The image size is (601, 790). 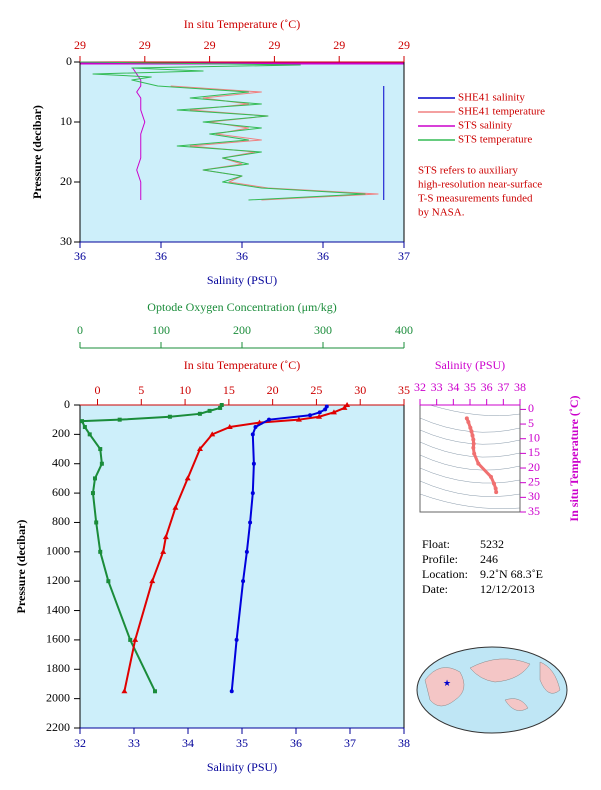 I want to click on x-tick-label: 33, so click(x=437, y=387).